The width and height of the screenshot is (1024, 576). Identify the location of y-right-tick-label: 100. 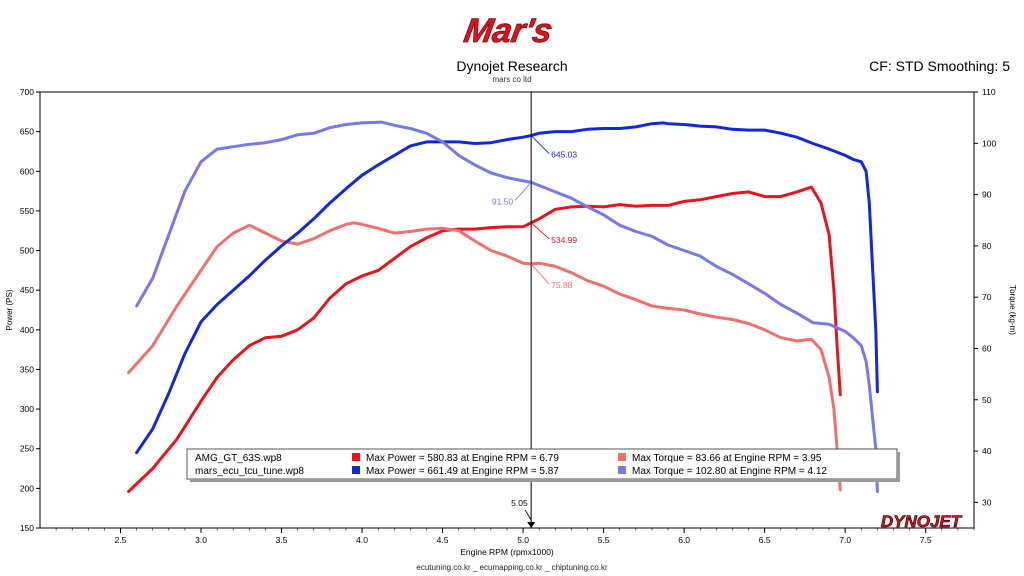
(989, 143).